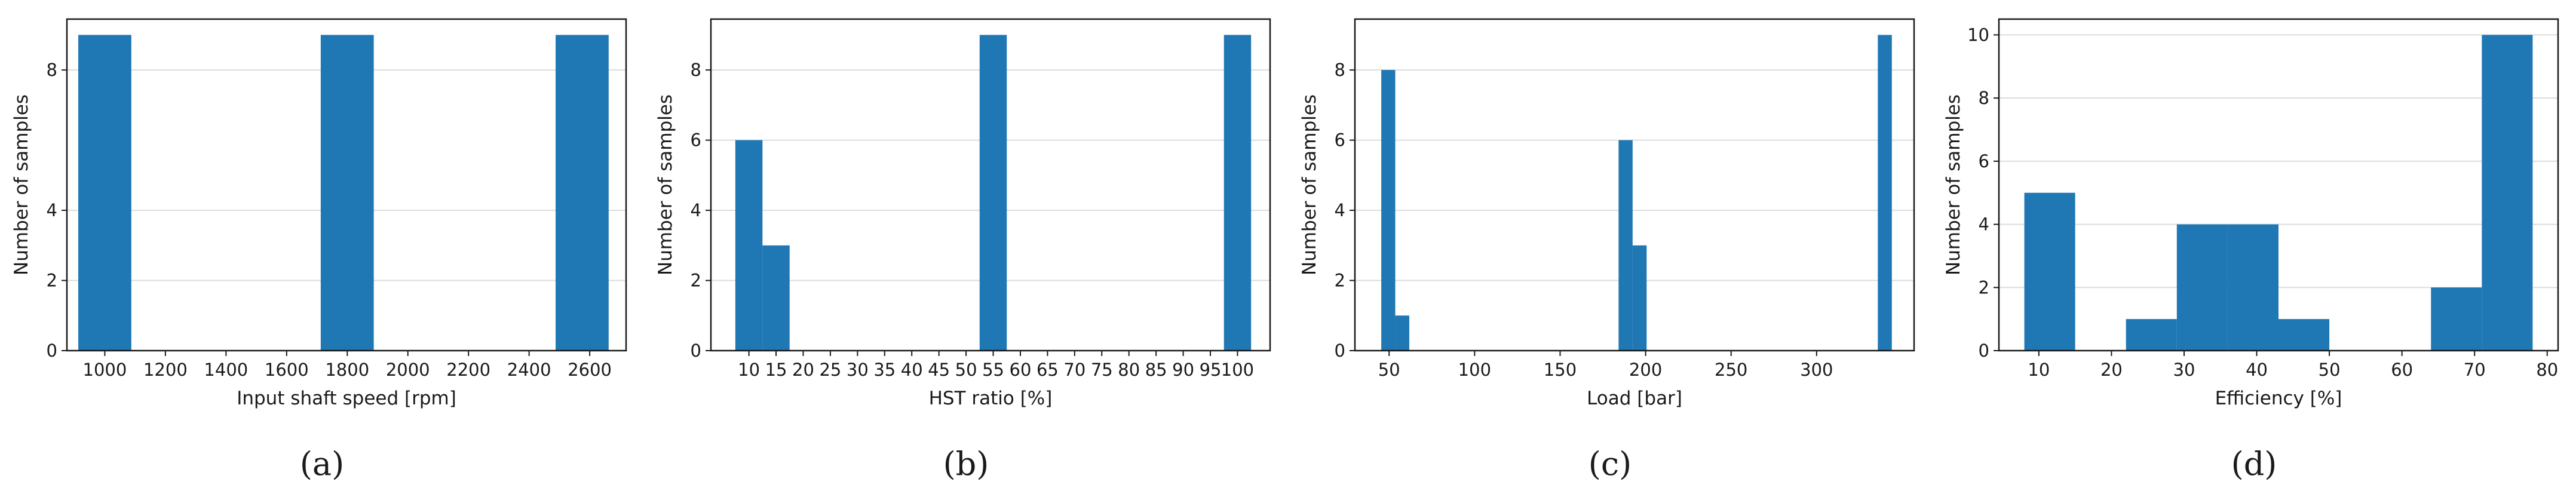 This screenshot has height=494, width=2576. What do you see at coordinates (1634, 398) in the screenshot?
I see `x-axis-label: Load [bar]` at bounding box center [1634, 398].